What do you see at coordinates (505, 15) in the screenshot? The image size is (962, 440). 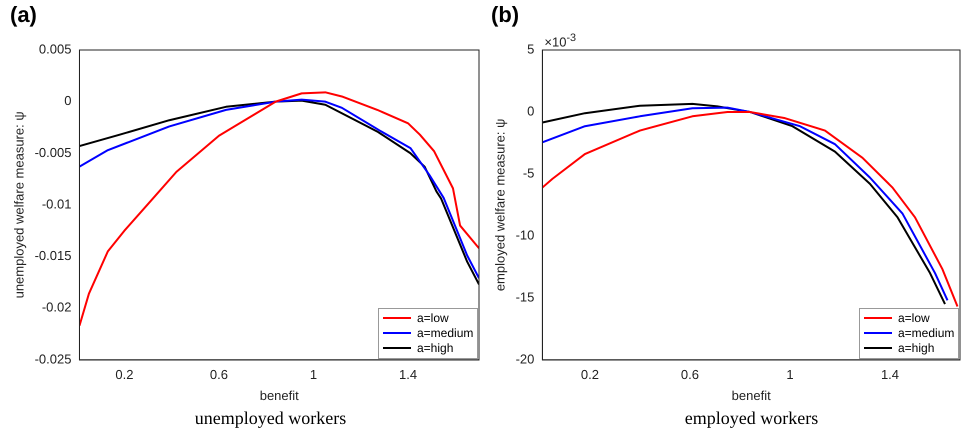 I see `chart-title: (b)` at bounding box center [505, 15].